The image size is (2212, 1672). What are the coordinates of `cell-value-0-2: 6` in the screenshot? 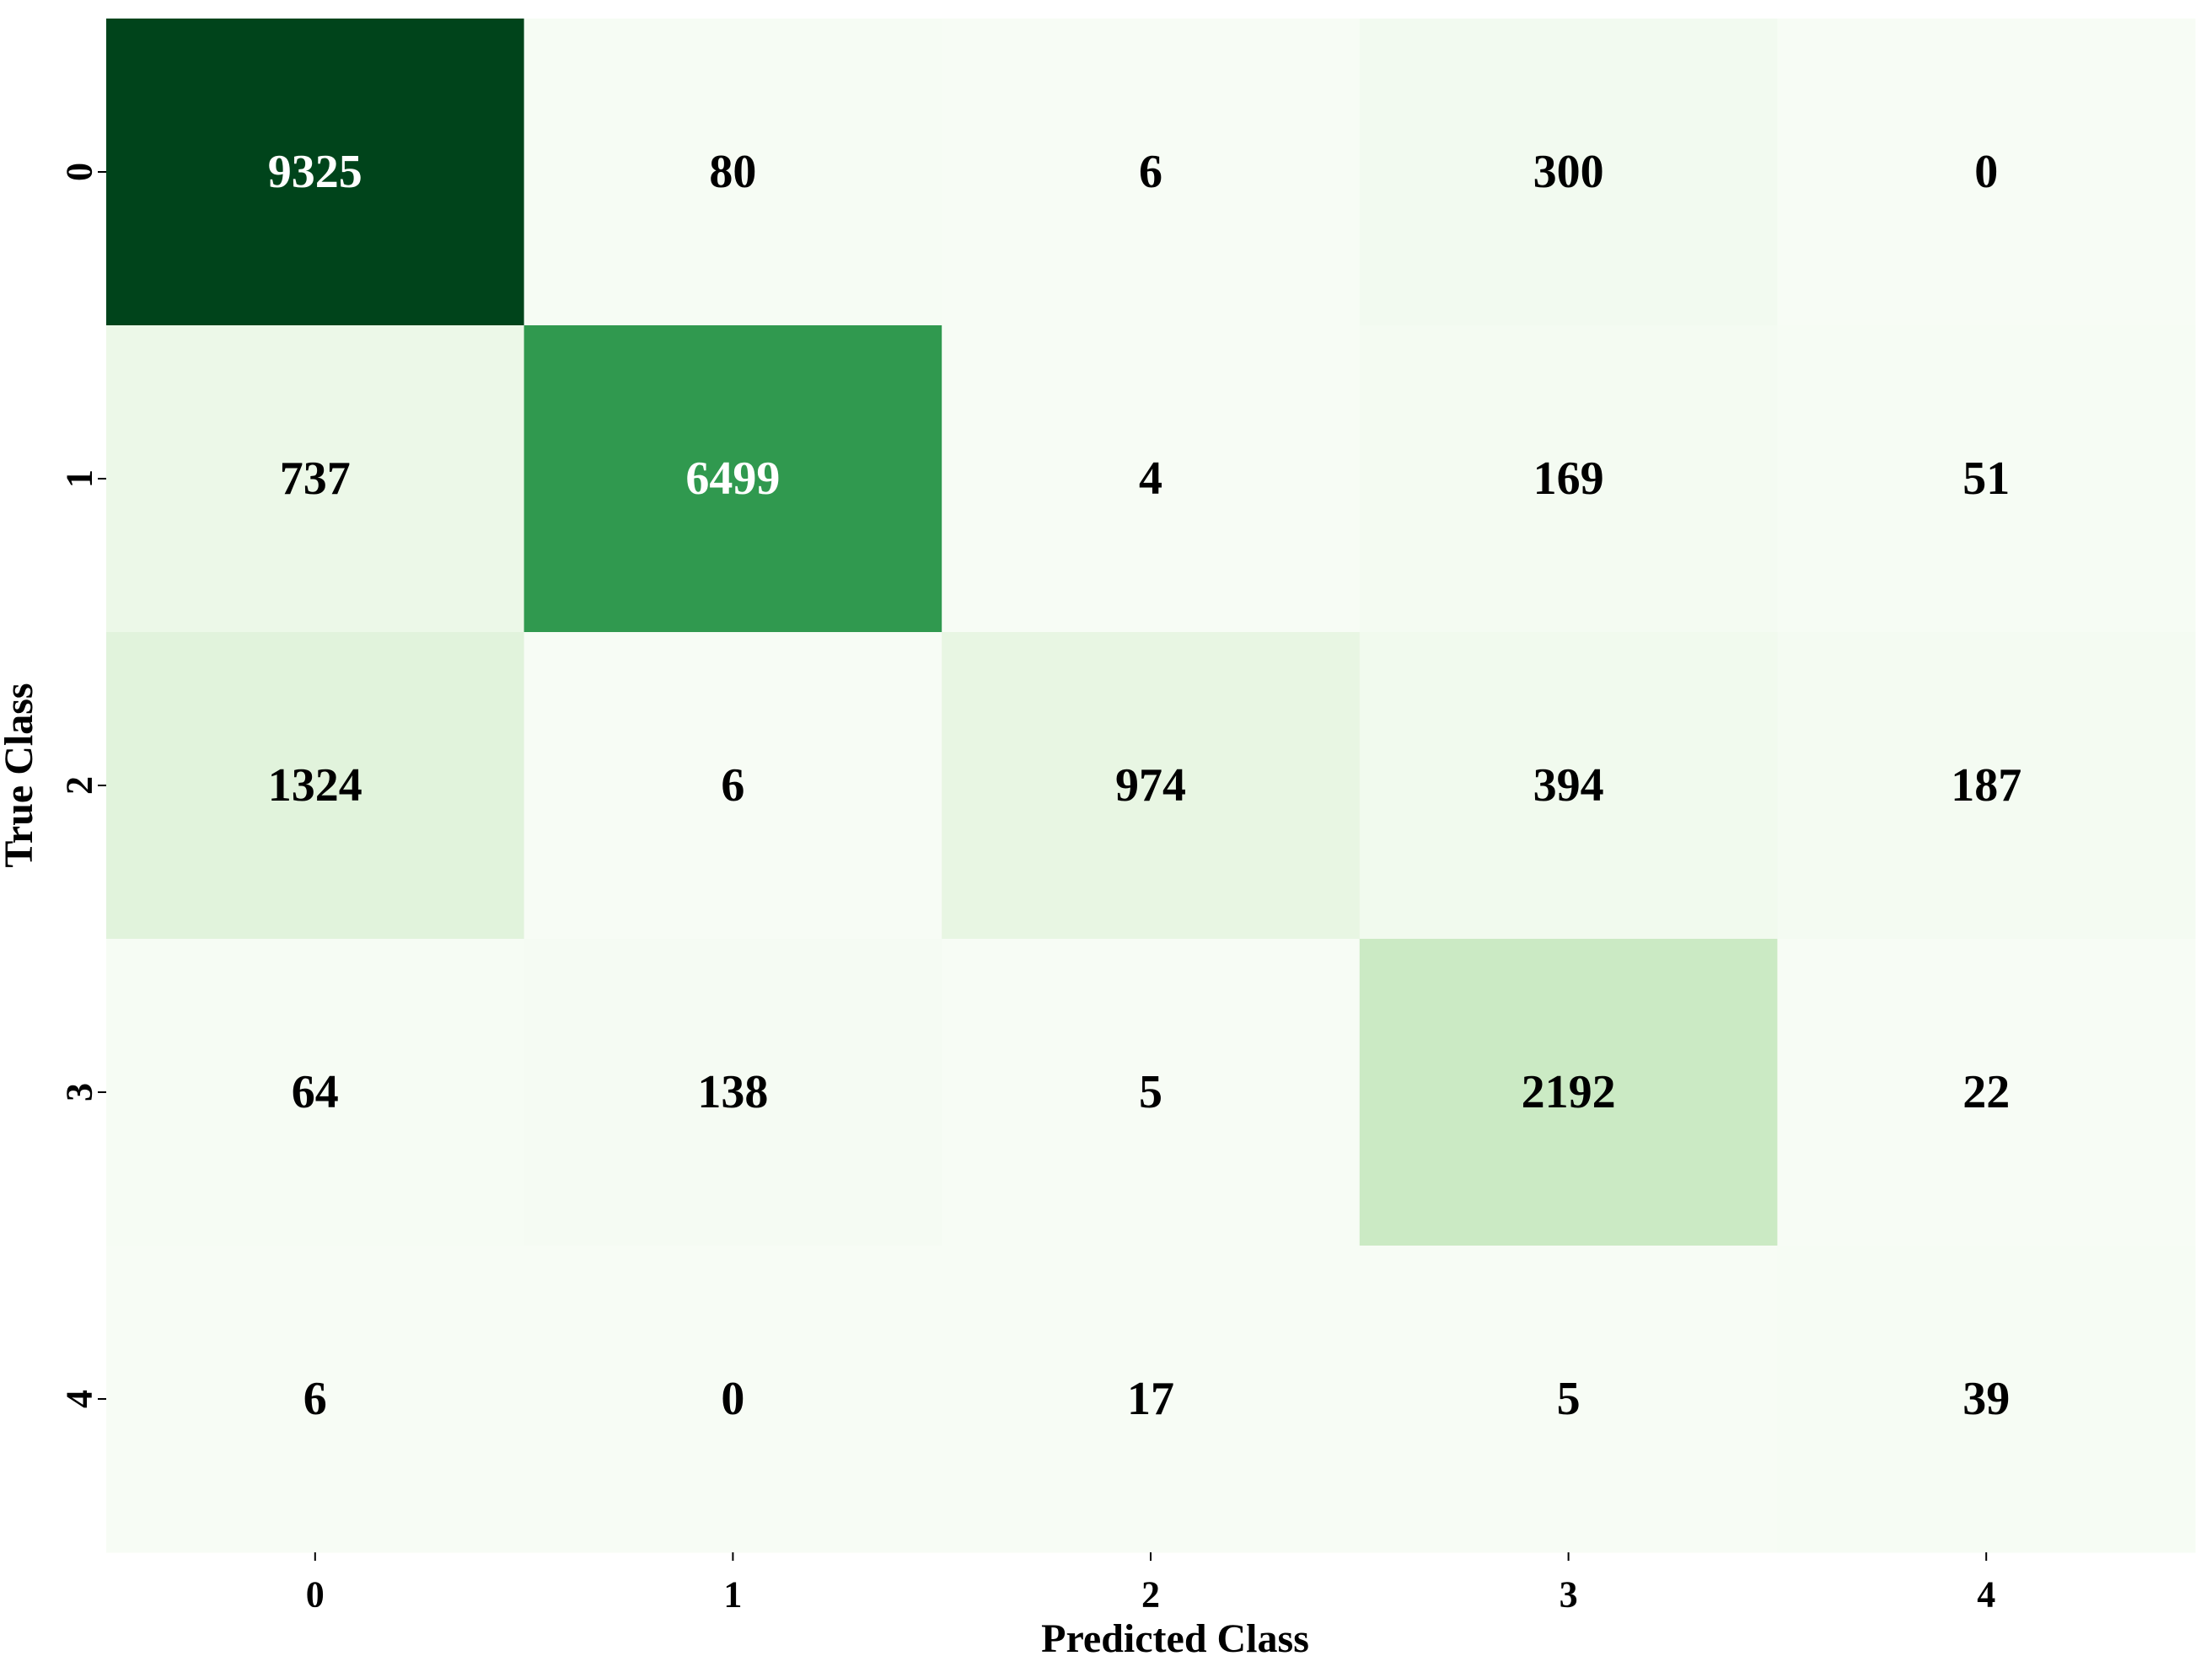 It's located at (1151, 172).